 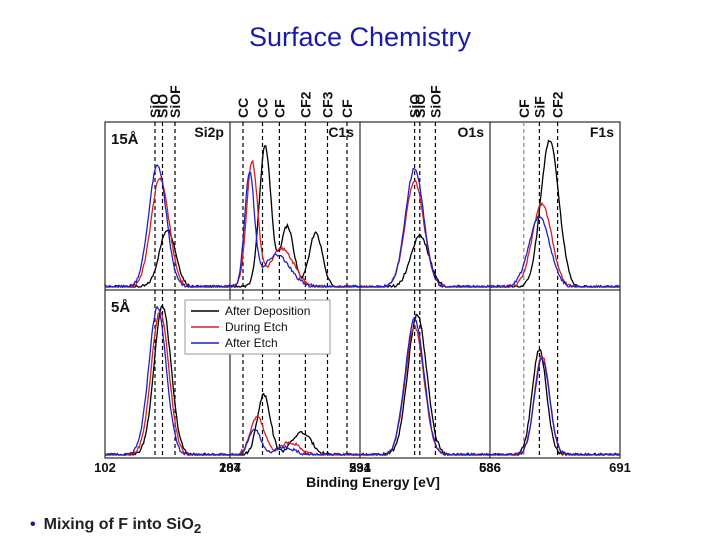 What do you see at coordinates (267, 311) in the screenshot?
I see `legend-entry: After Deposition` at bounding box center [267, 311].